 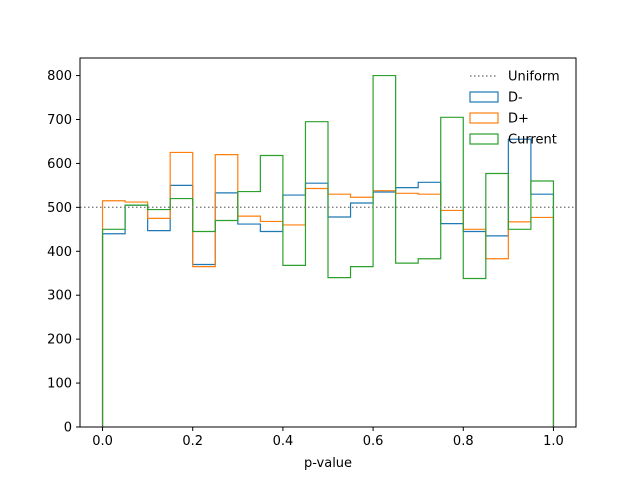 I want to click on y-tick-label: 200, so click(x=59, y=340).